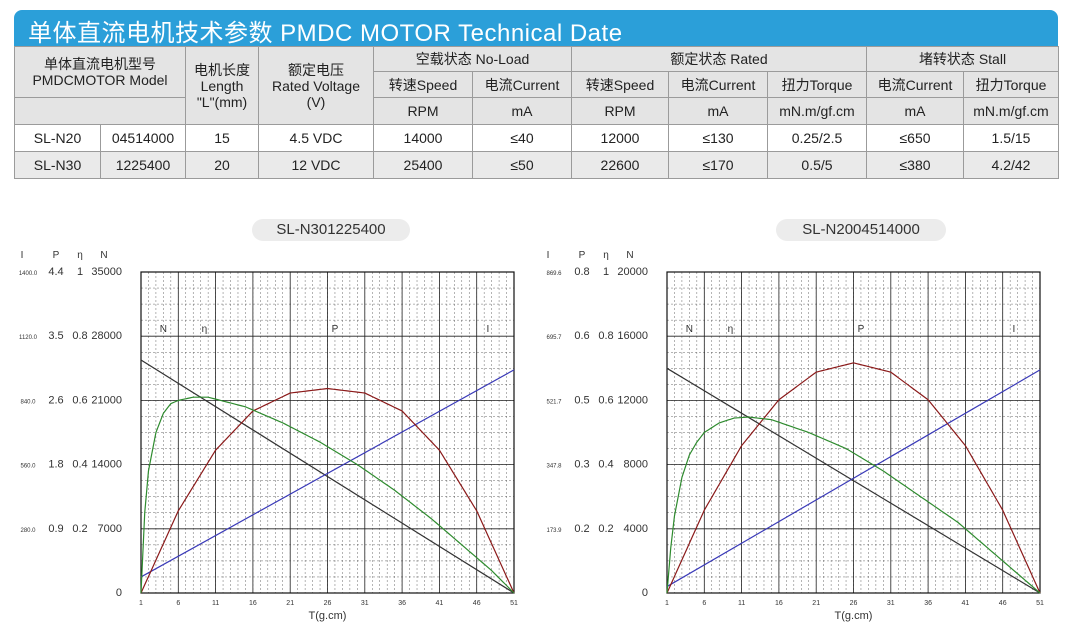  Describe the element at coordinates (423, 165) in the screenshot. I see `table-cell: 25400` at that location.